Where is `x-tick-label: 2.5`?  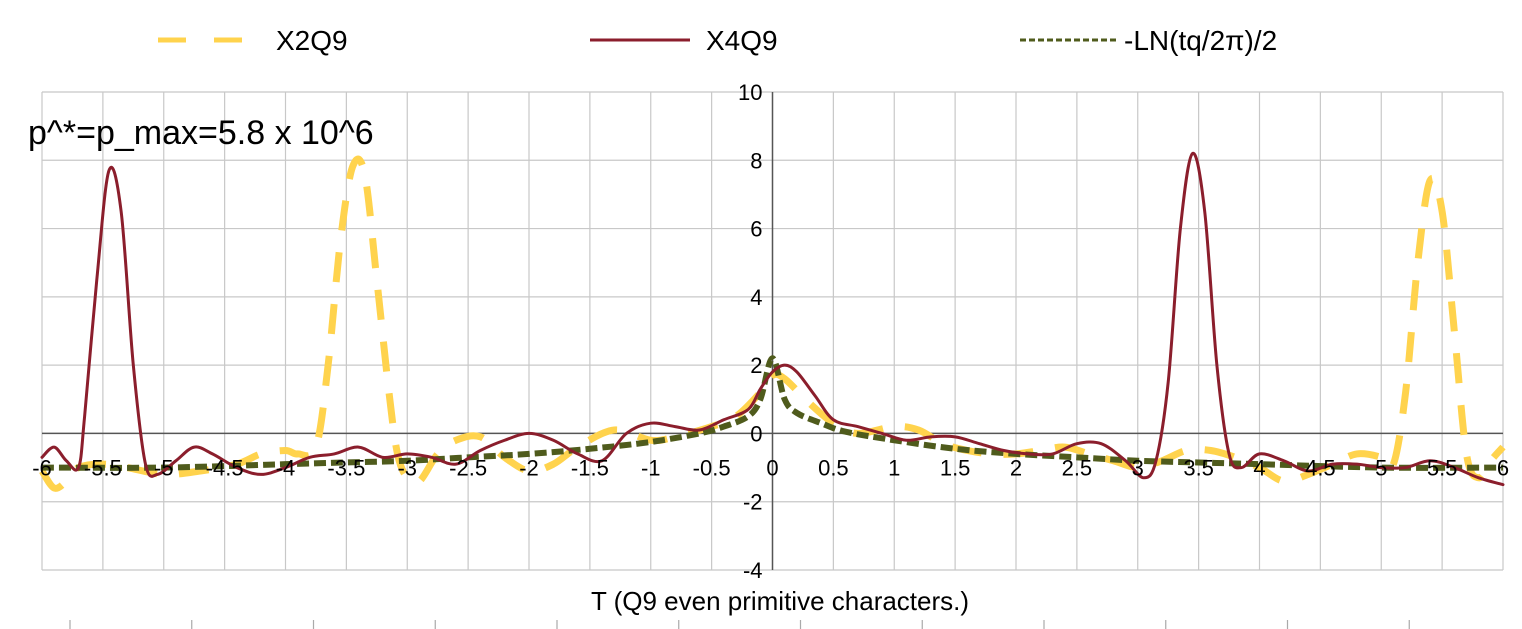 x-tick-label: 2.5 is located at coordinates (1077, 467).